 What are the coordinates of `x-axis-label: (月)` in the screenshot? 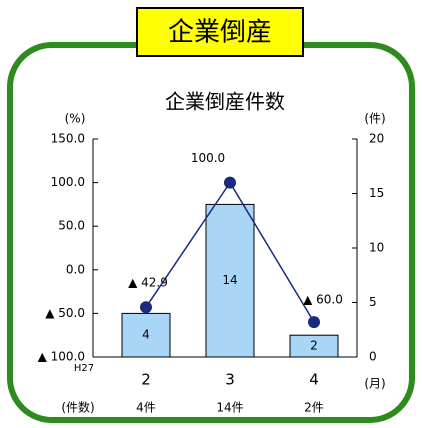 It's located at (374, 384).